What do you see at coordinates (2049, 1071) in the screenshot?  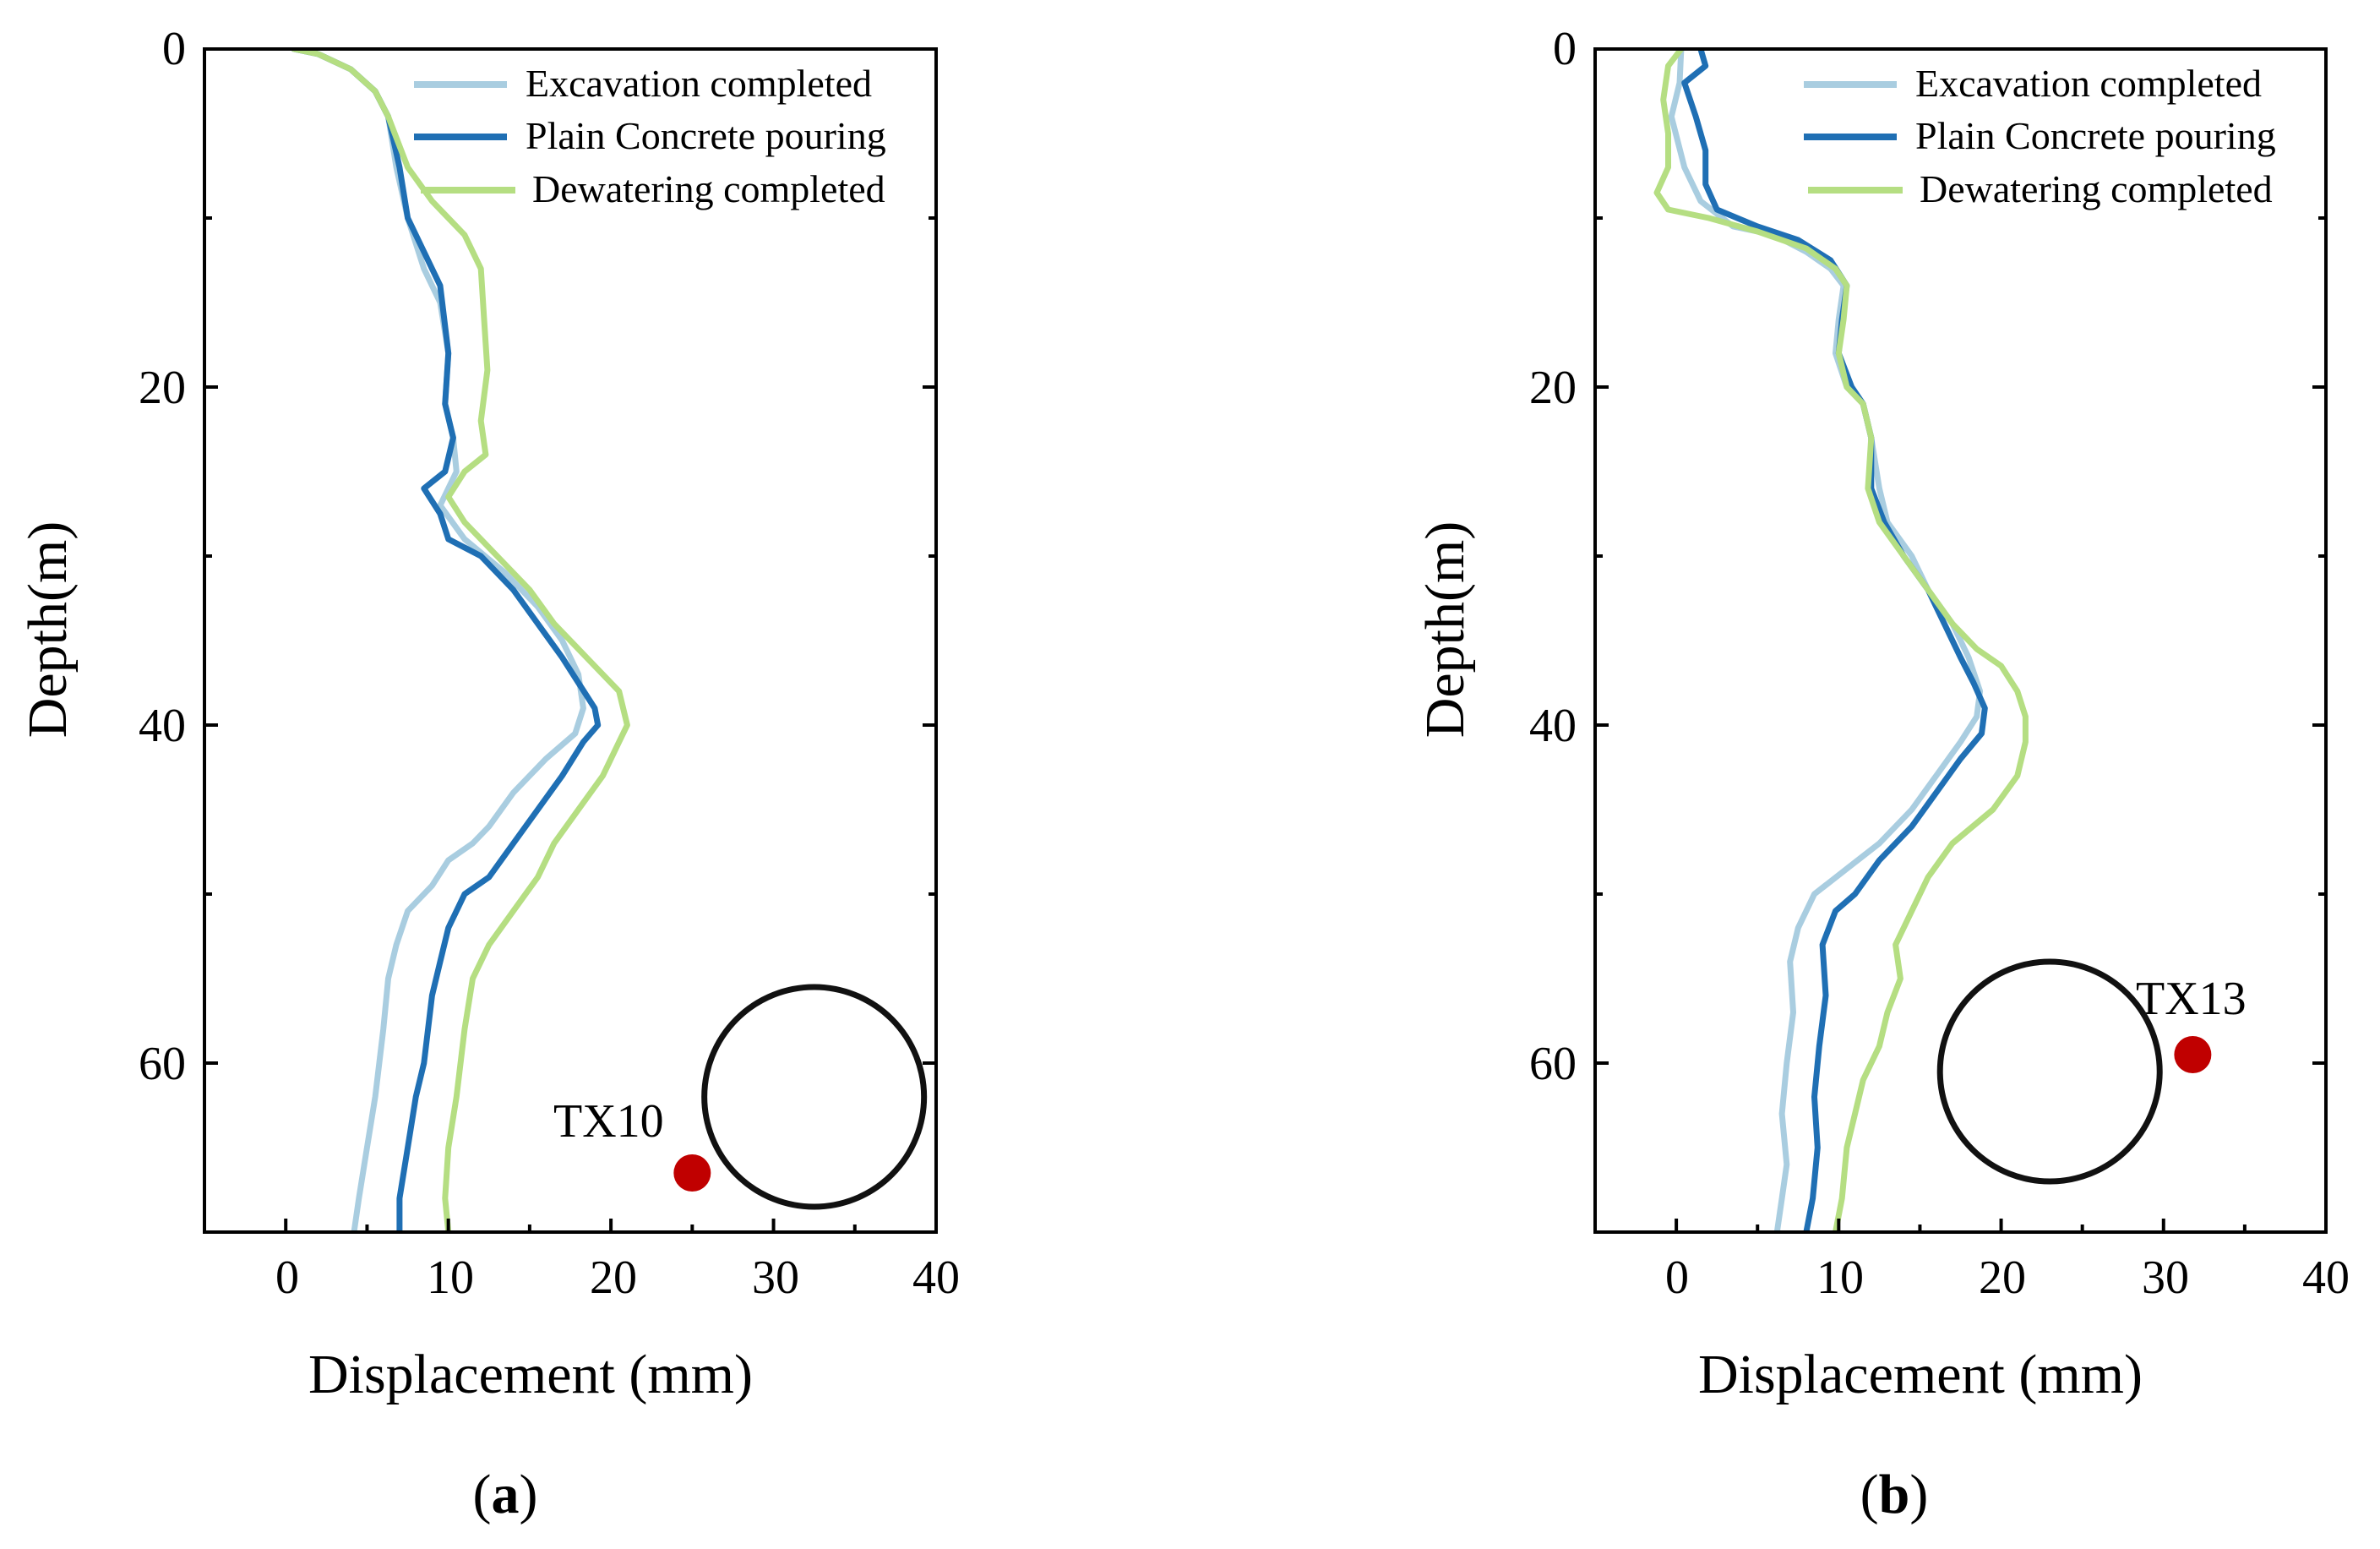 I see `tunnel-circle-b` at bounding box center [2049, 1071].